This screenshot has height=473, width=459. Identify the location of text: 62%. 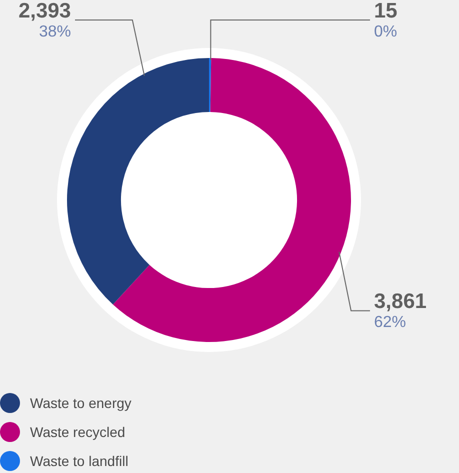
(390, 323).